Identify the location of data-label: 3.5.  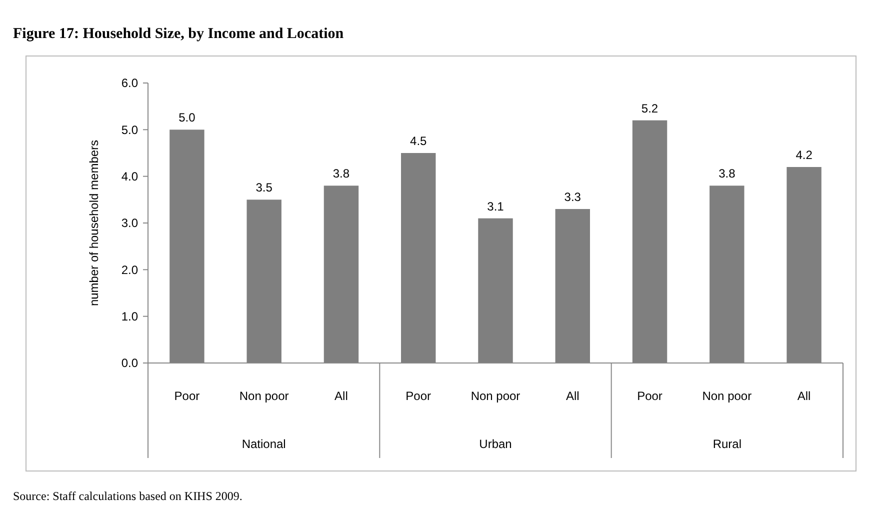
(264, 187).